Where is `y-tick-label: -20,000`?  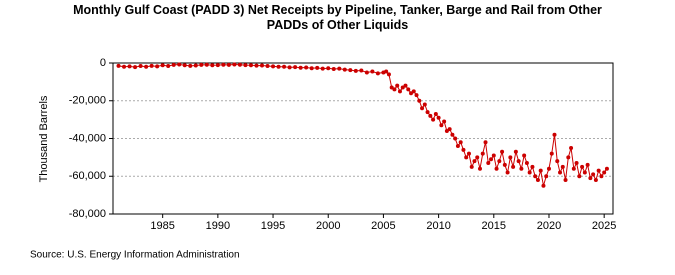 y-tick-label: -20,000 is located at coordinates (87, 101).